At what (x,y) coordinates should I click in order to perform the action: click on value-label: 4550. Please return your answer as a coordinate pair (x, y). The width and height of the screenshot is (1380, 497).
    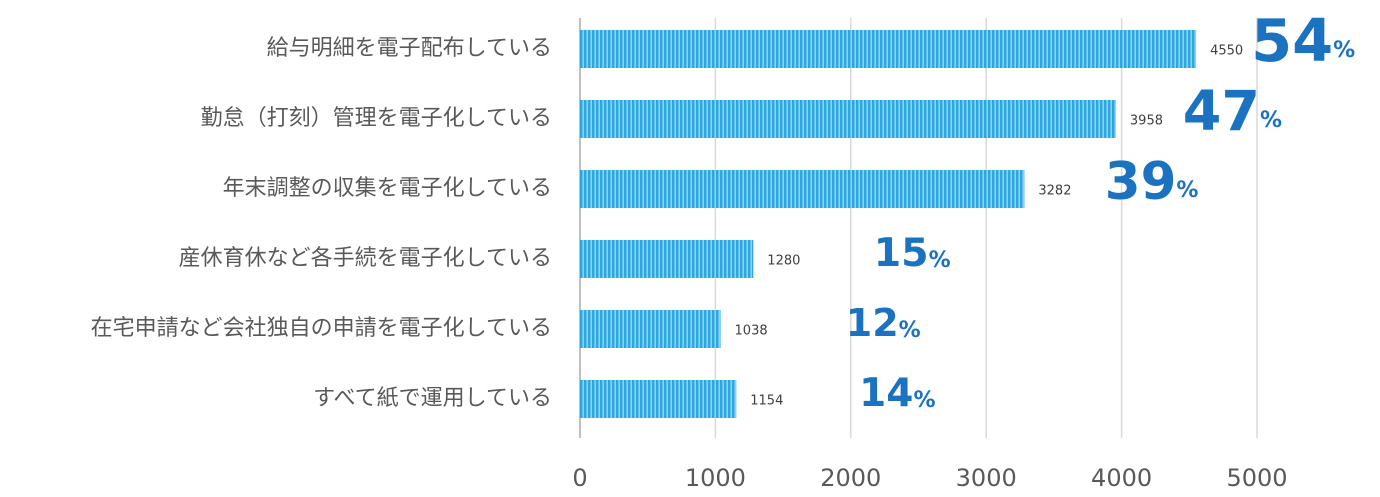
    Looking at the image, I should click on (1226, 51).